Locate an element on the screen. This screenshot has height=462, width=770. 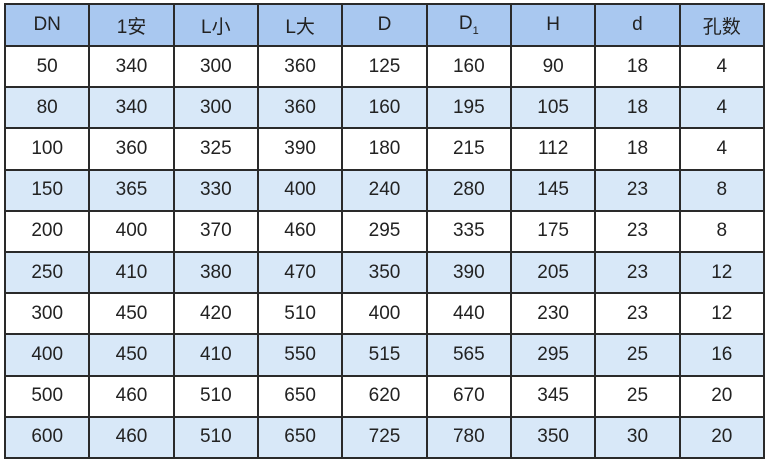
table-cell: 470 is located at coordinates (300, 272).